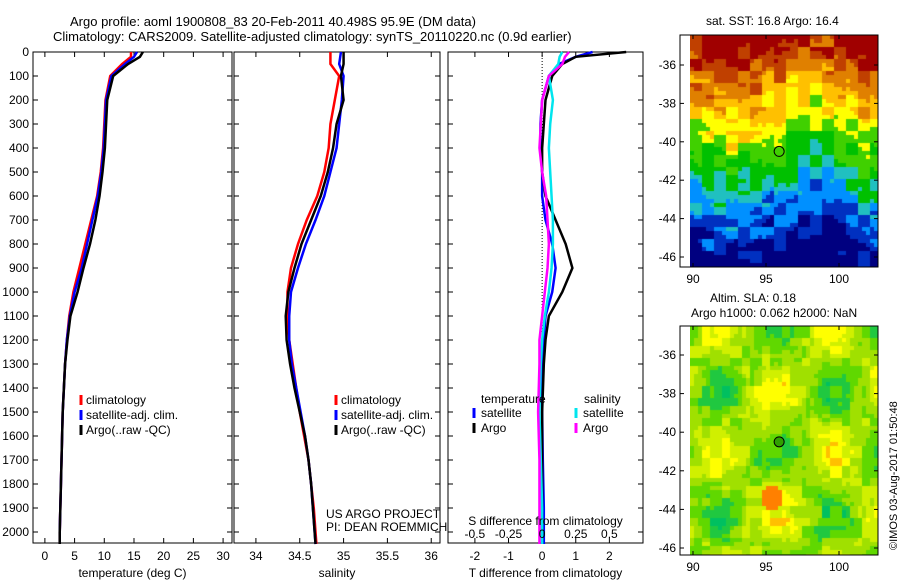 Image resolution: width=900 pixels, height=580 pixels. What do you see at coordinates (475, 556) in the screenshot?
I see `x-tick-label: -2` at bounding box center [475, 556].